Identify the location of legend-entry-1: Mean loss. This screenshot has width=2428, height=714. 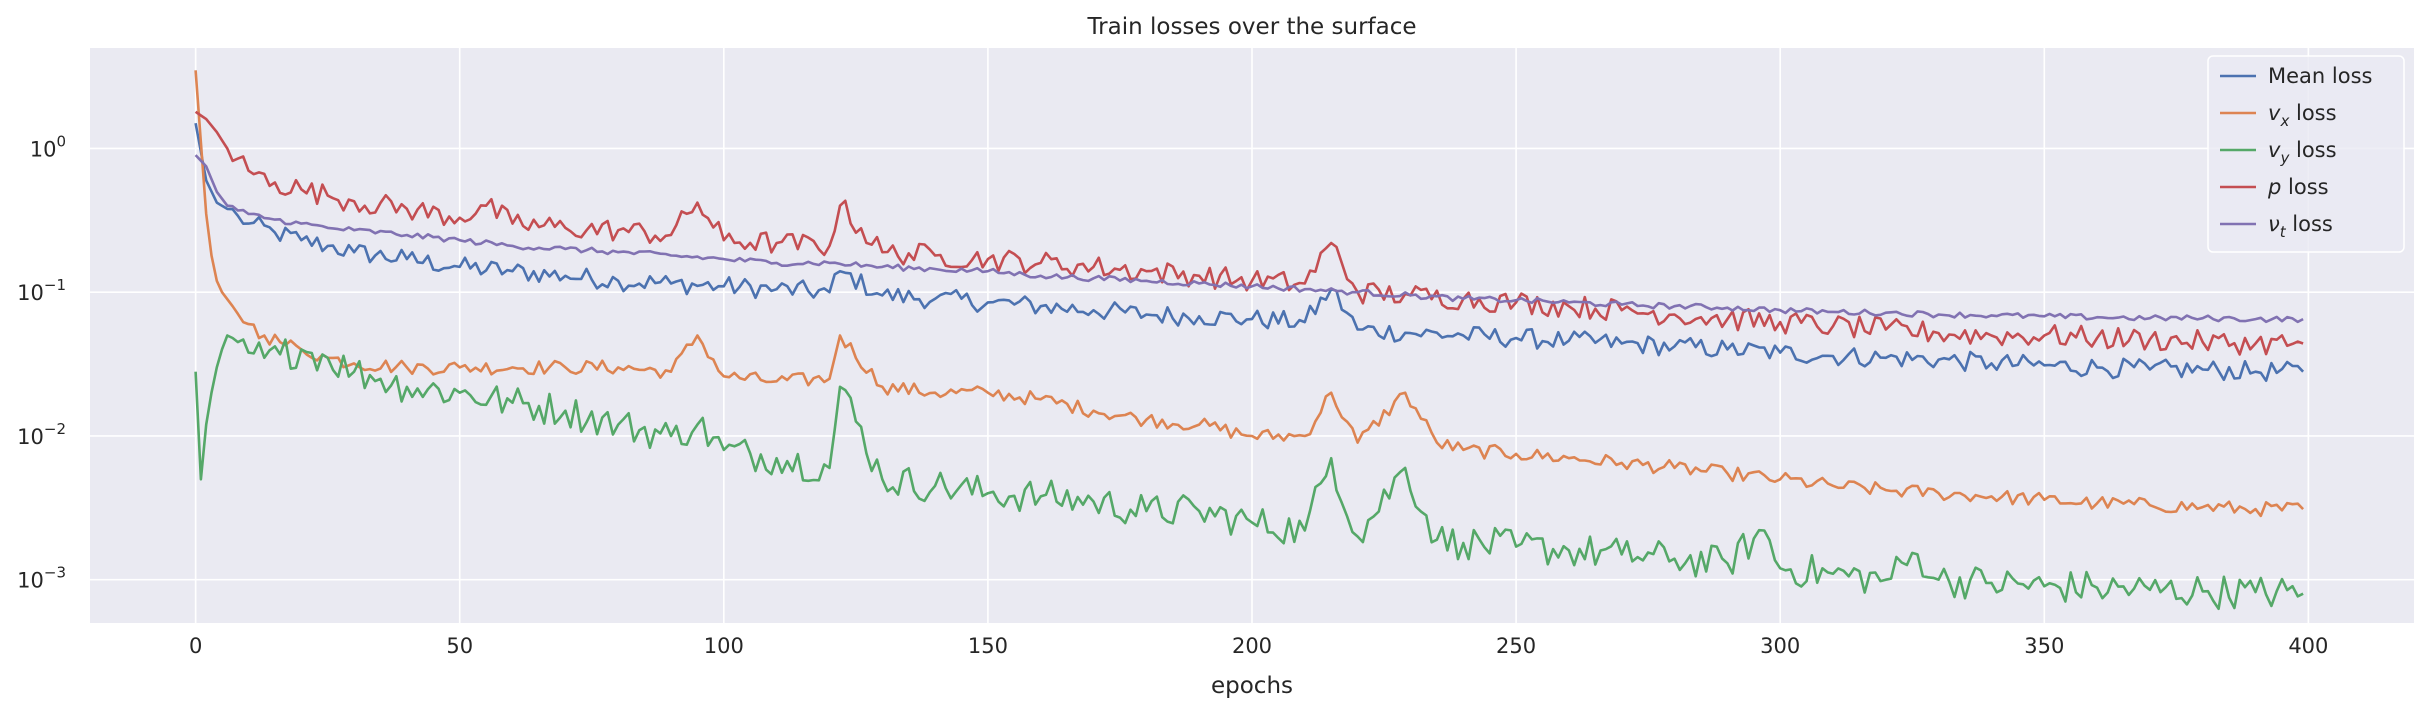
(2320, 76).